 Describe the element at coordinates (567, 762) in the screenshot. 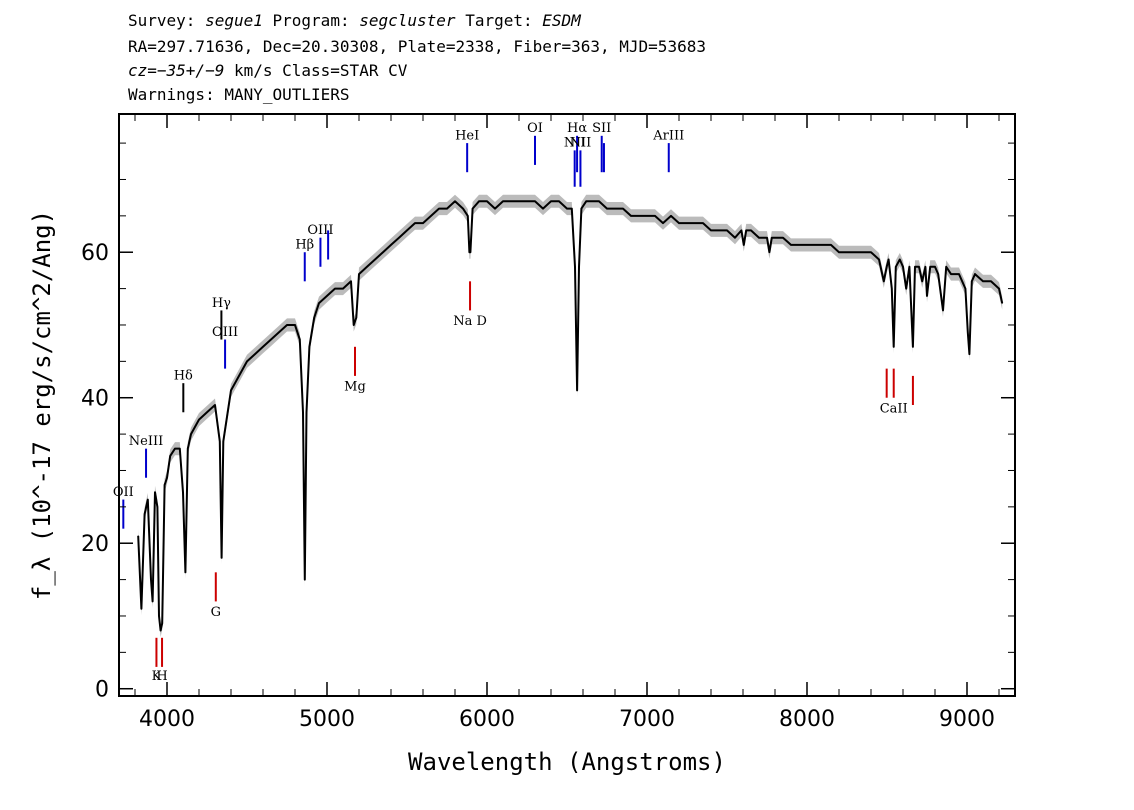

I see `x-axis-title: Wavelength (Angstroms)` at that location.